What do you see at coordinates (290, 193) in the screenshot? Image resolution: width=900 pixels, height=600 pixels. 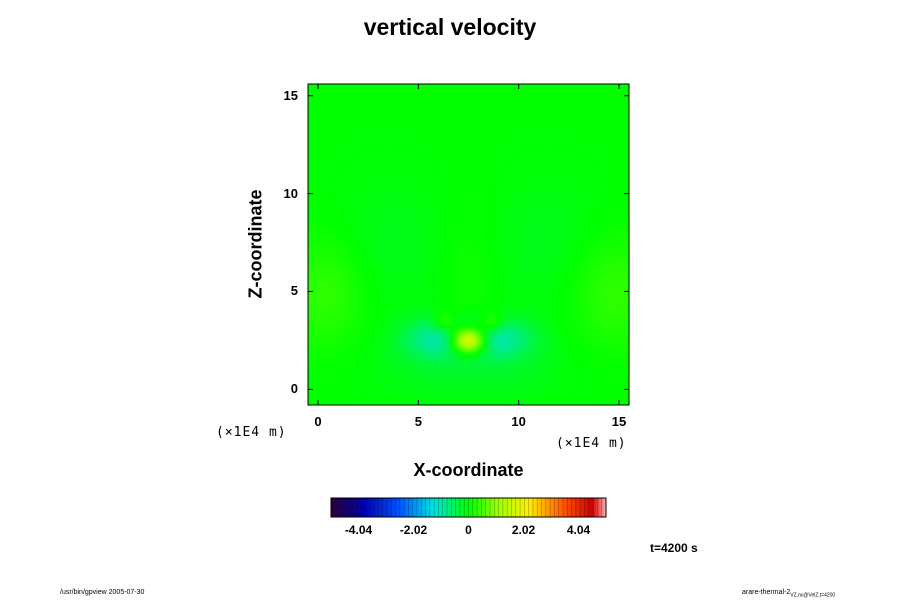 I see `y-tick-label: 10` at bounding box center [290, 193].